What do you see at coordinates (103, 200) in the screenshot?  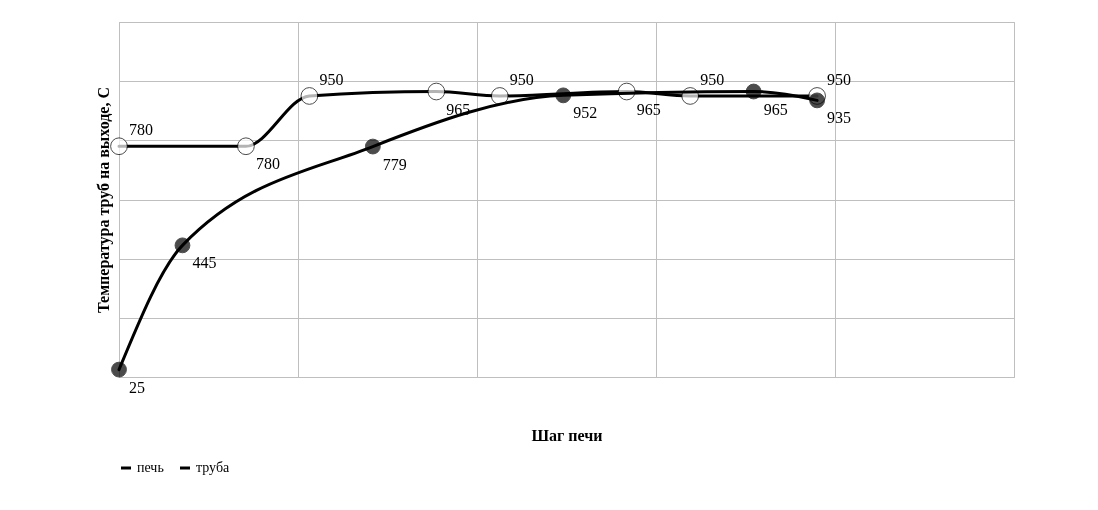 I see `y-axis-title: Температура труб на выходе, С` at bounding box center [103, 200].